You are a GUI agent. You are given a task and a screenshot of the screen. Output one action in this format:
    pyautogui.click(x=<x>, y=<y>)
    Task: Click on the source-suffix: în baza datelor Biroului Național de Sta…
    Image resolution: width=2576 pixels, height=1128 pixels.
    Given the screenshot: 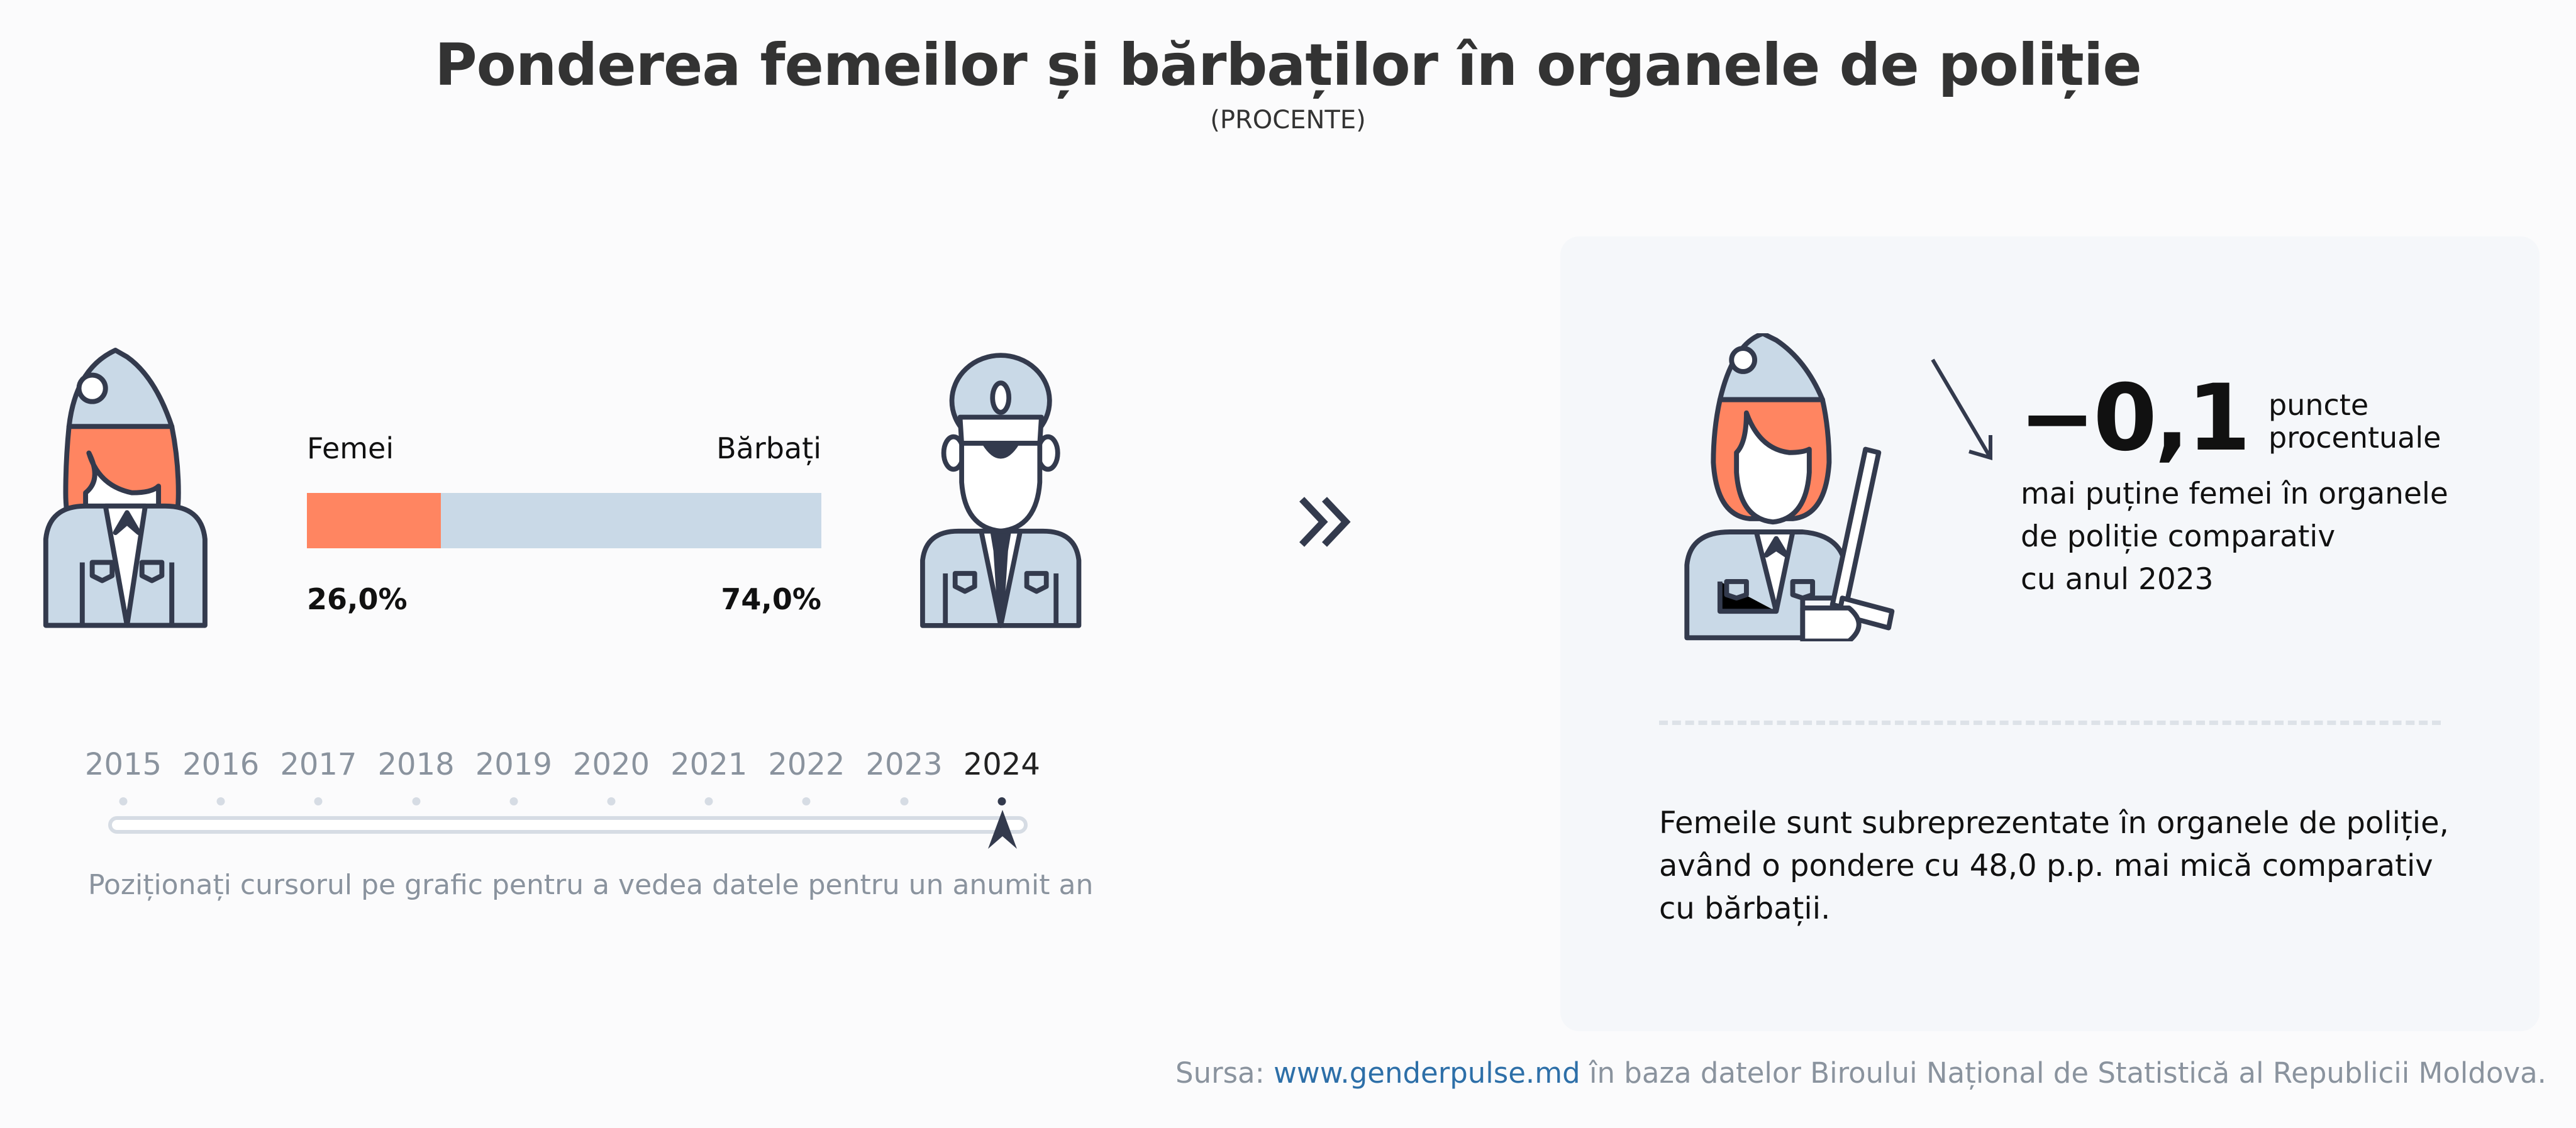 What is the action you would take?
    pyautogui.click(x=2063, y=1073)
    